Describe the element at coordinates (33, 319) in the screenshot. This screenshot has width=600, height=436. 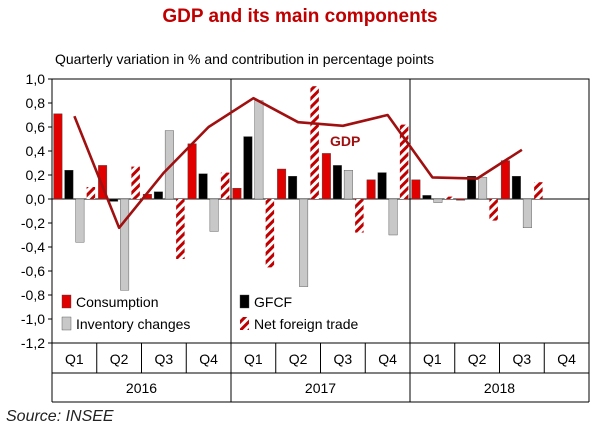
I see `y-tick-label: -1,0` at that location.